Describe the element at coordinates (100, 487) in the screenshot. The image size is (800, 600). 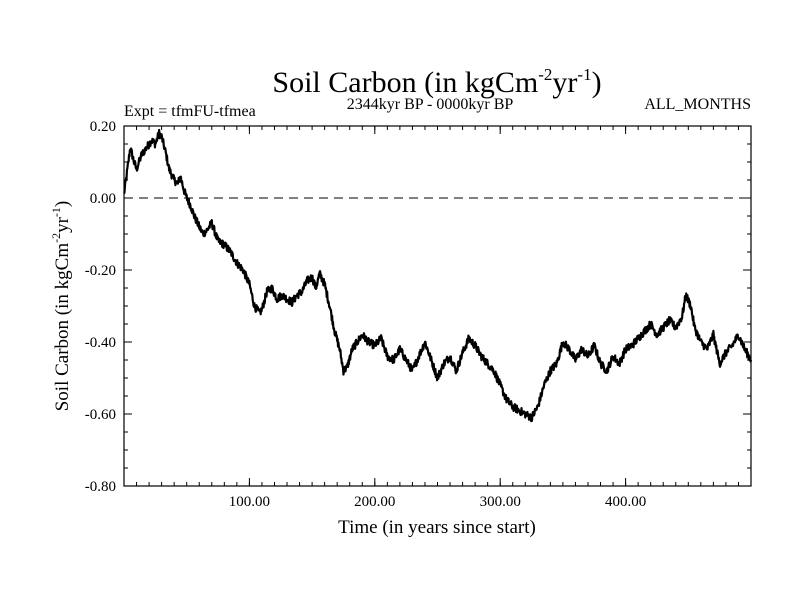
I see `y-tick-label: -0.80` at that location.